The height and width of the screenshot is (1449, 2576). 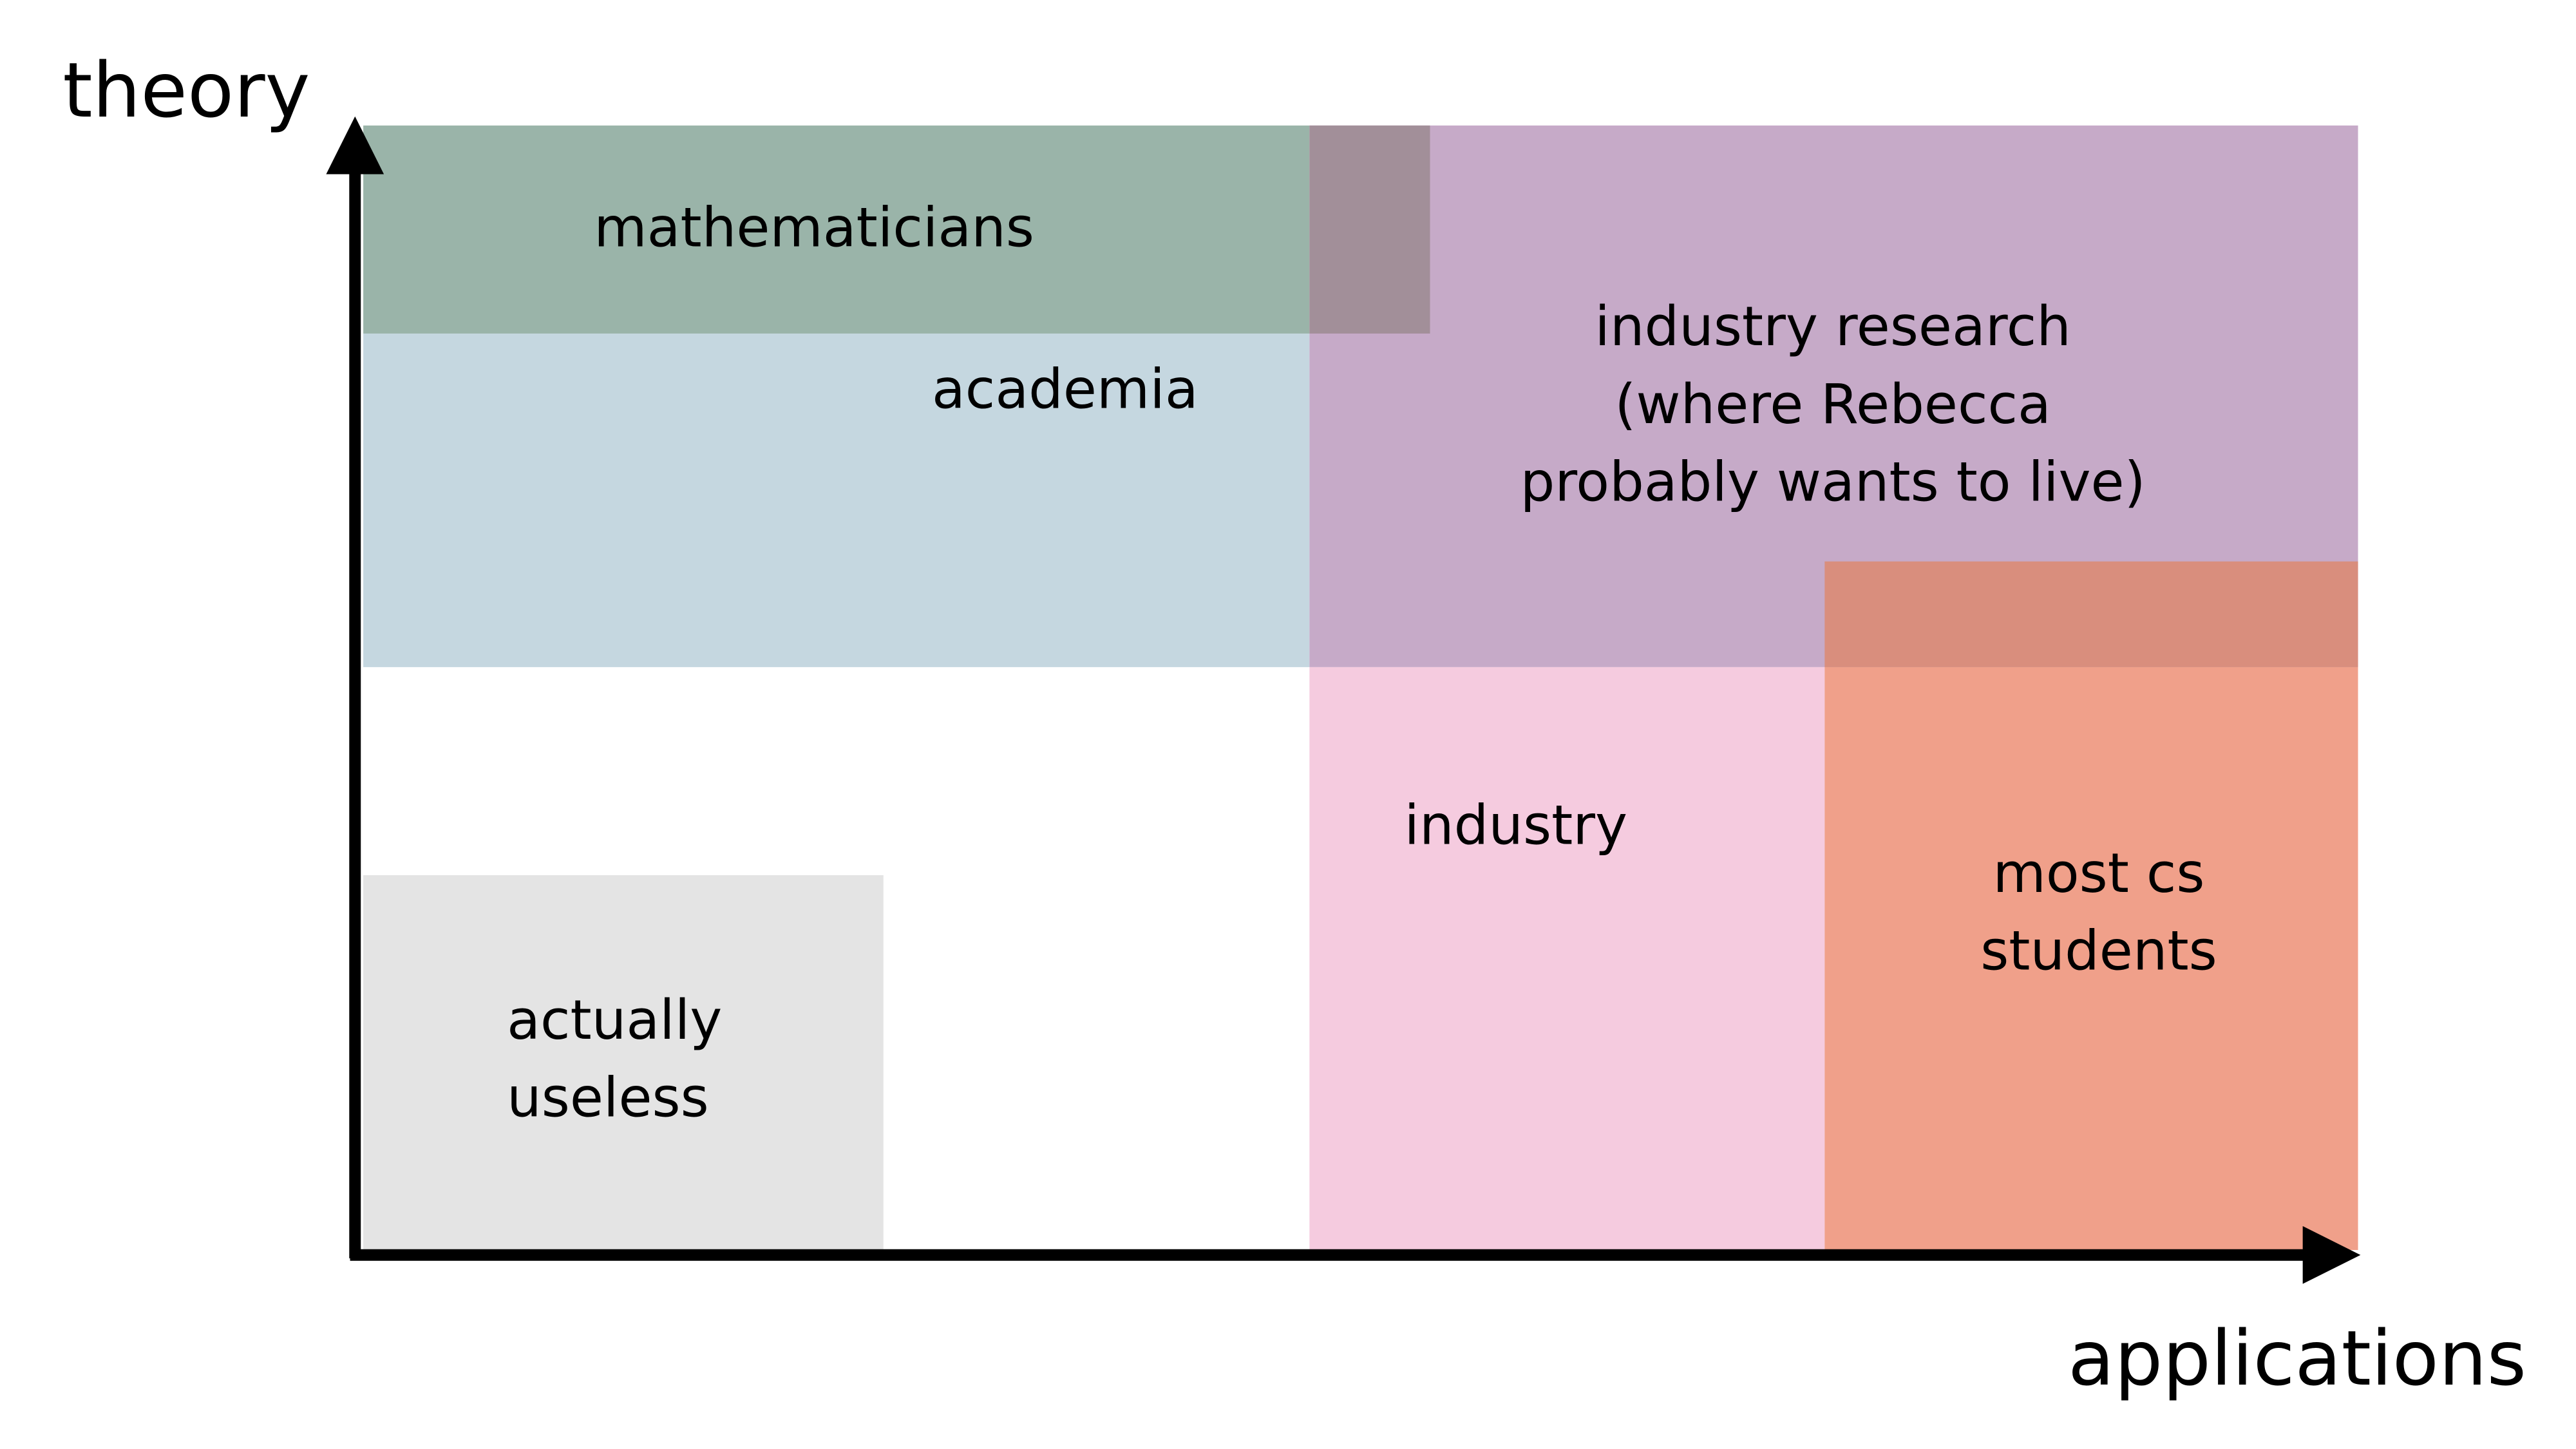 I want to click on region-label: industry, so click(x=1516, y=825).